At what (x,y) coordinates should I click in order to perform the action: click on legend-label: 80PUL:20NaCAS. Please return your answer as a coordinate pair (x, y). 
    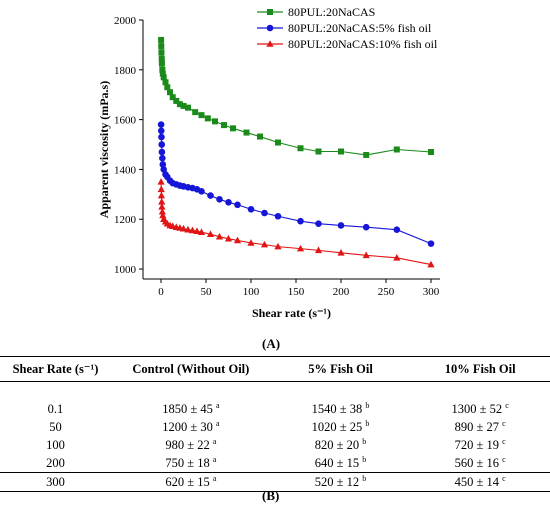
    Looking at the image, I should click on (331, 12).